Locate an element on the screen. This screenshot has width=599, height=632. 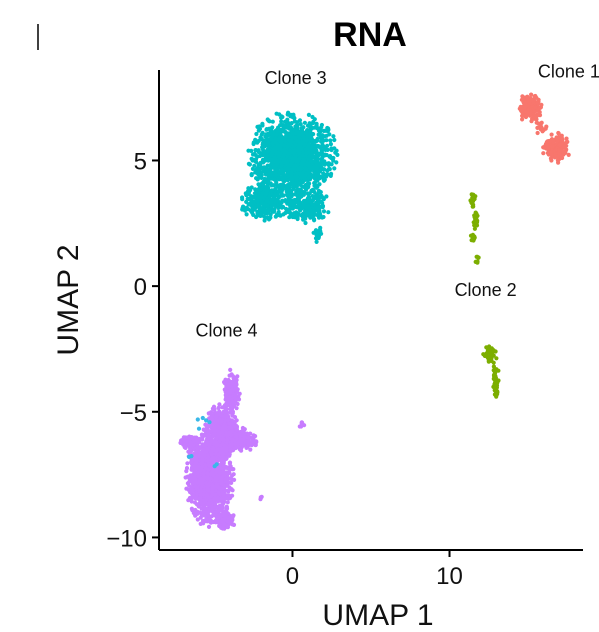
series-2-points is located at coordinates (484, 295).